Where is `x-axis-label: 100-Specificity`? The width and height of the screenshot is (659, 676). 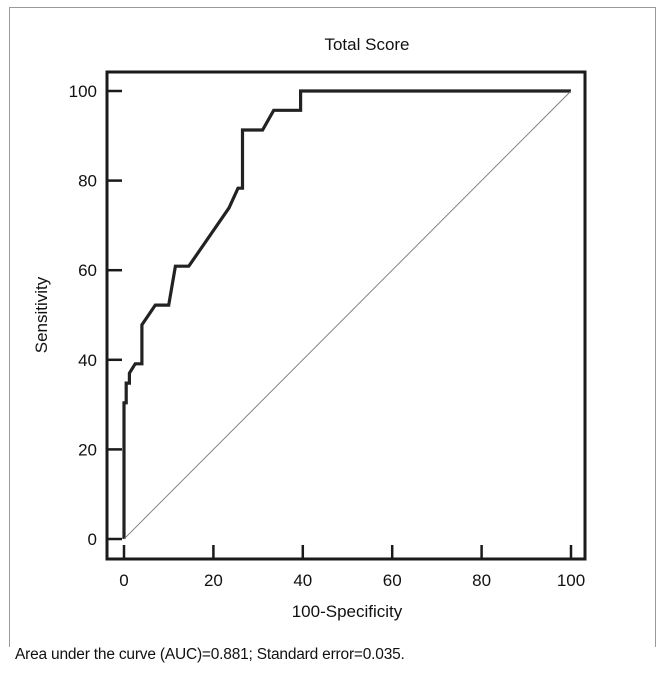 x-axis-label: 100-Specificity is located at coordinates (347, 611).